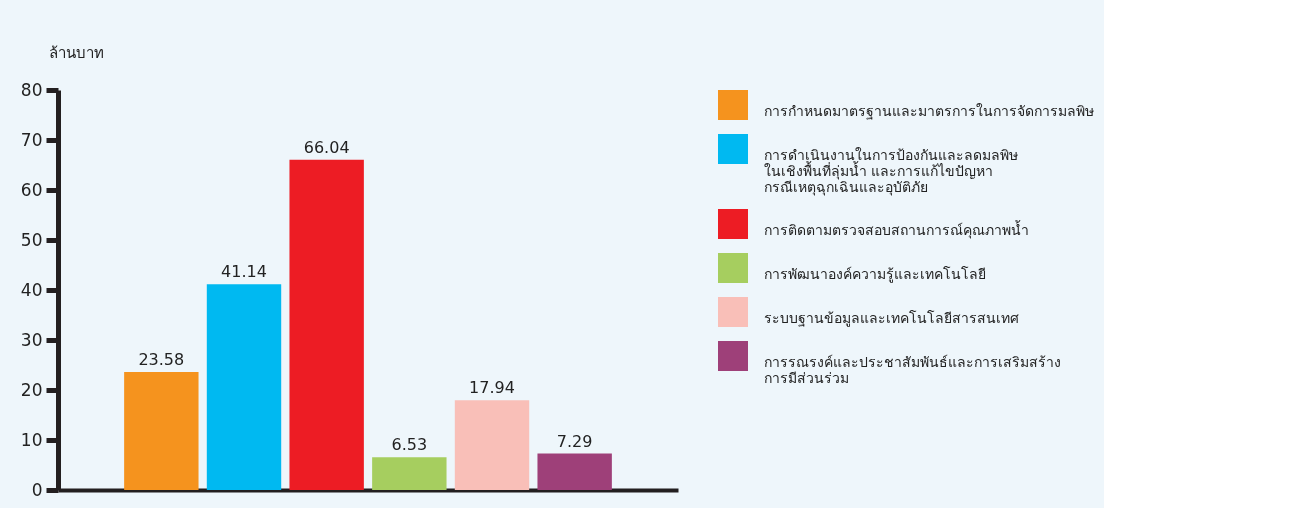 The image size is (1289, 527). What do you see at coordinates (891, 318) in the screenshot?
I see `legend-label: ระบบฐานข้อมูลและเทคโนโลยีสารสนเทศ` at bounding box center [891, 318].